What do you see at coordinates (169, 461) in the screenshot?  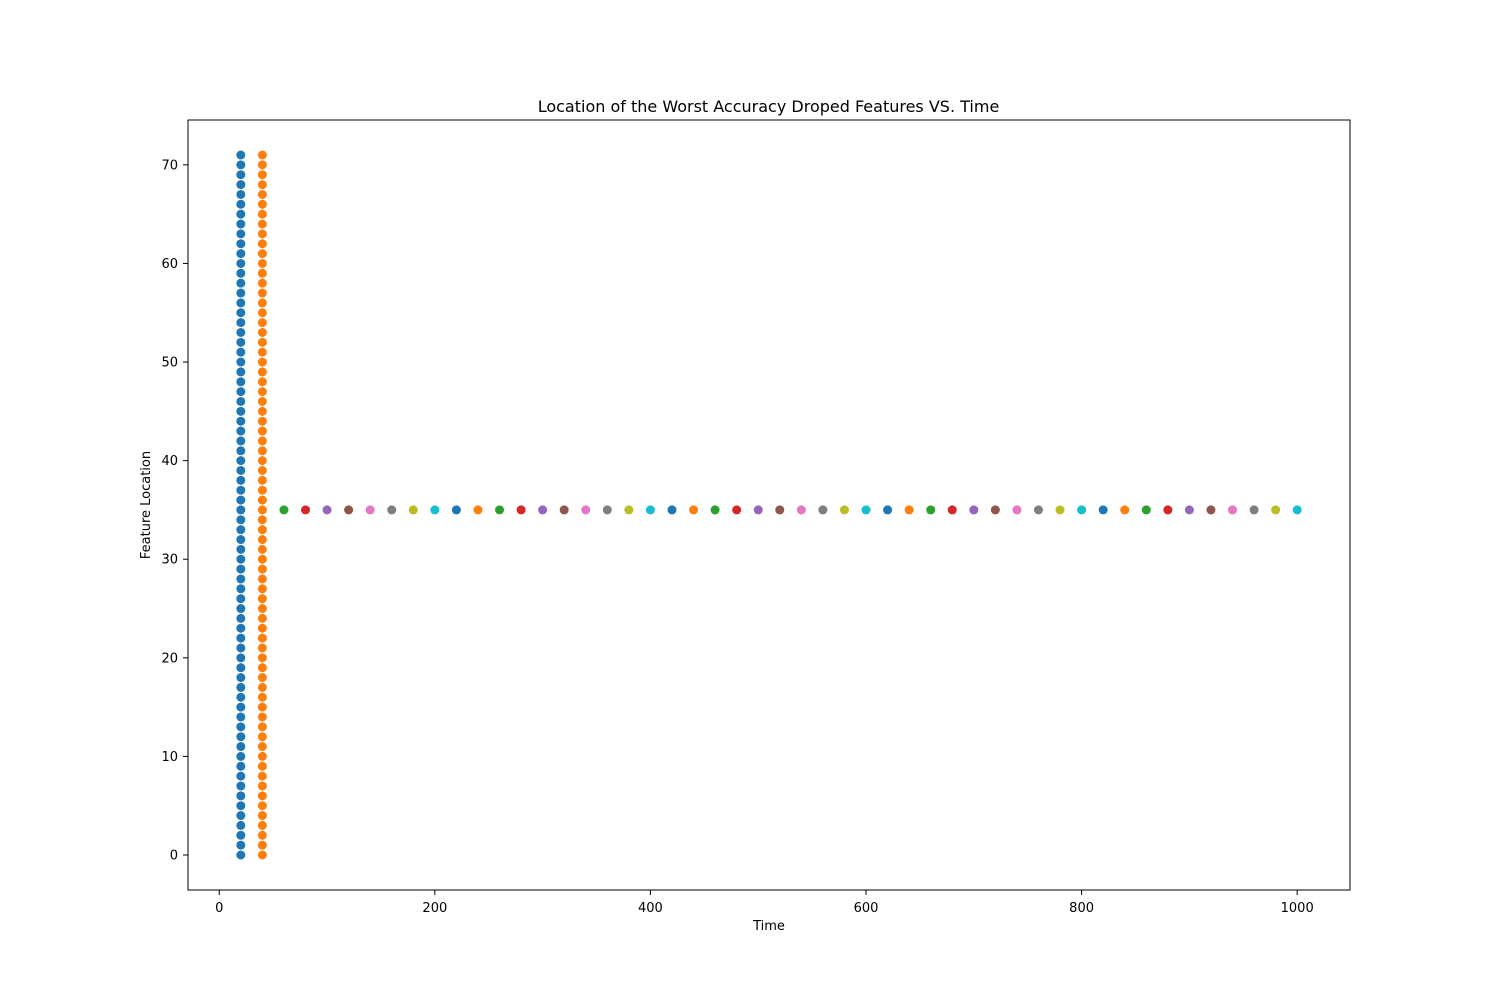 I see `y-tick-label: 40` at bounding box center [169, 461].